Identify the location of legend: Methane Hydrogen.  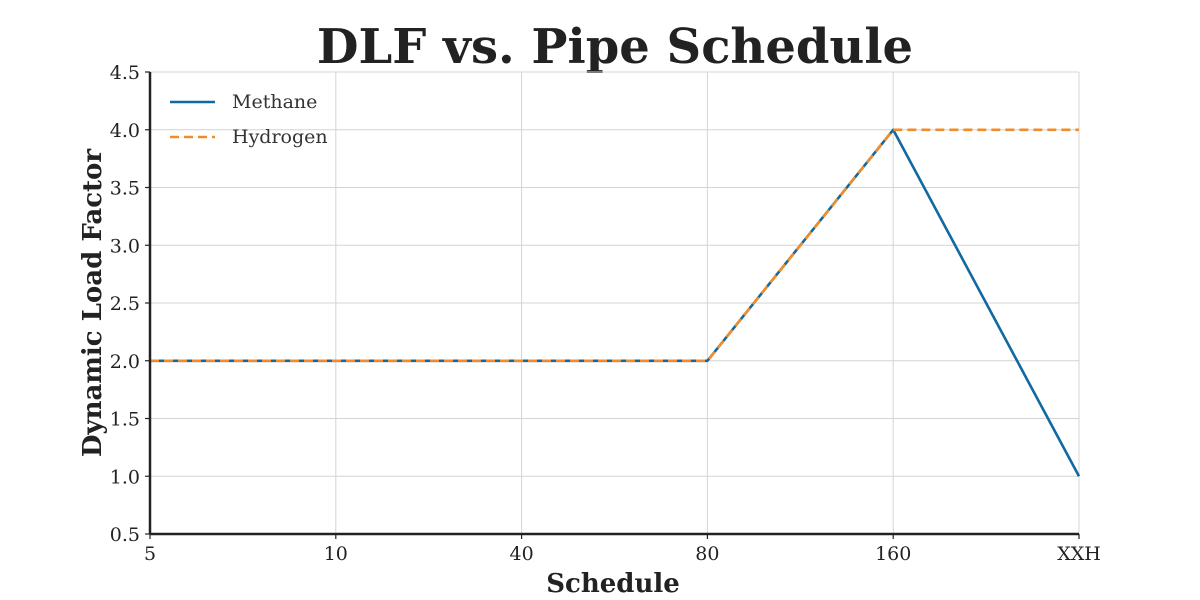
(249, 119).